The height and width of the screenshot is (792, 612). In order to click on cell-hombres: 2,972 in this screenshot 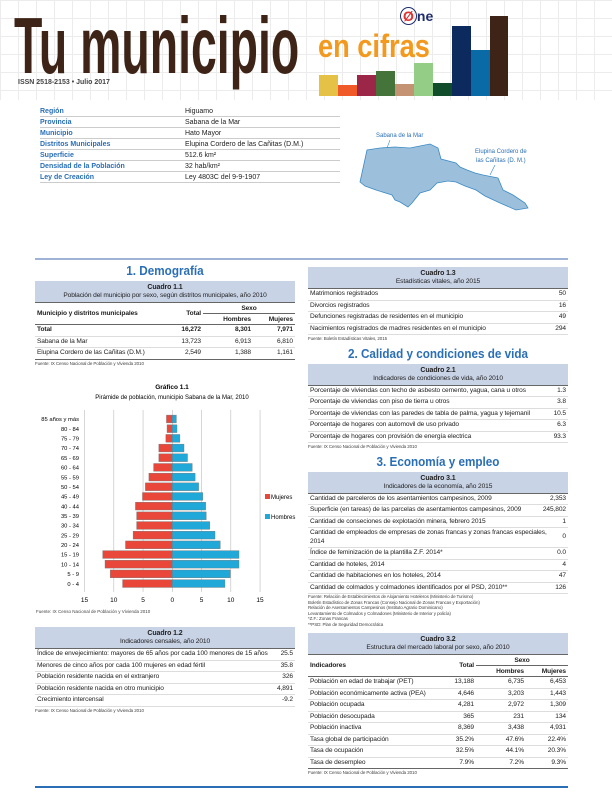, I will do `click(515, 704)`.